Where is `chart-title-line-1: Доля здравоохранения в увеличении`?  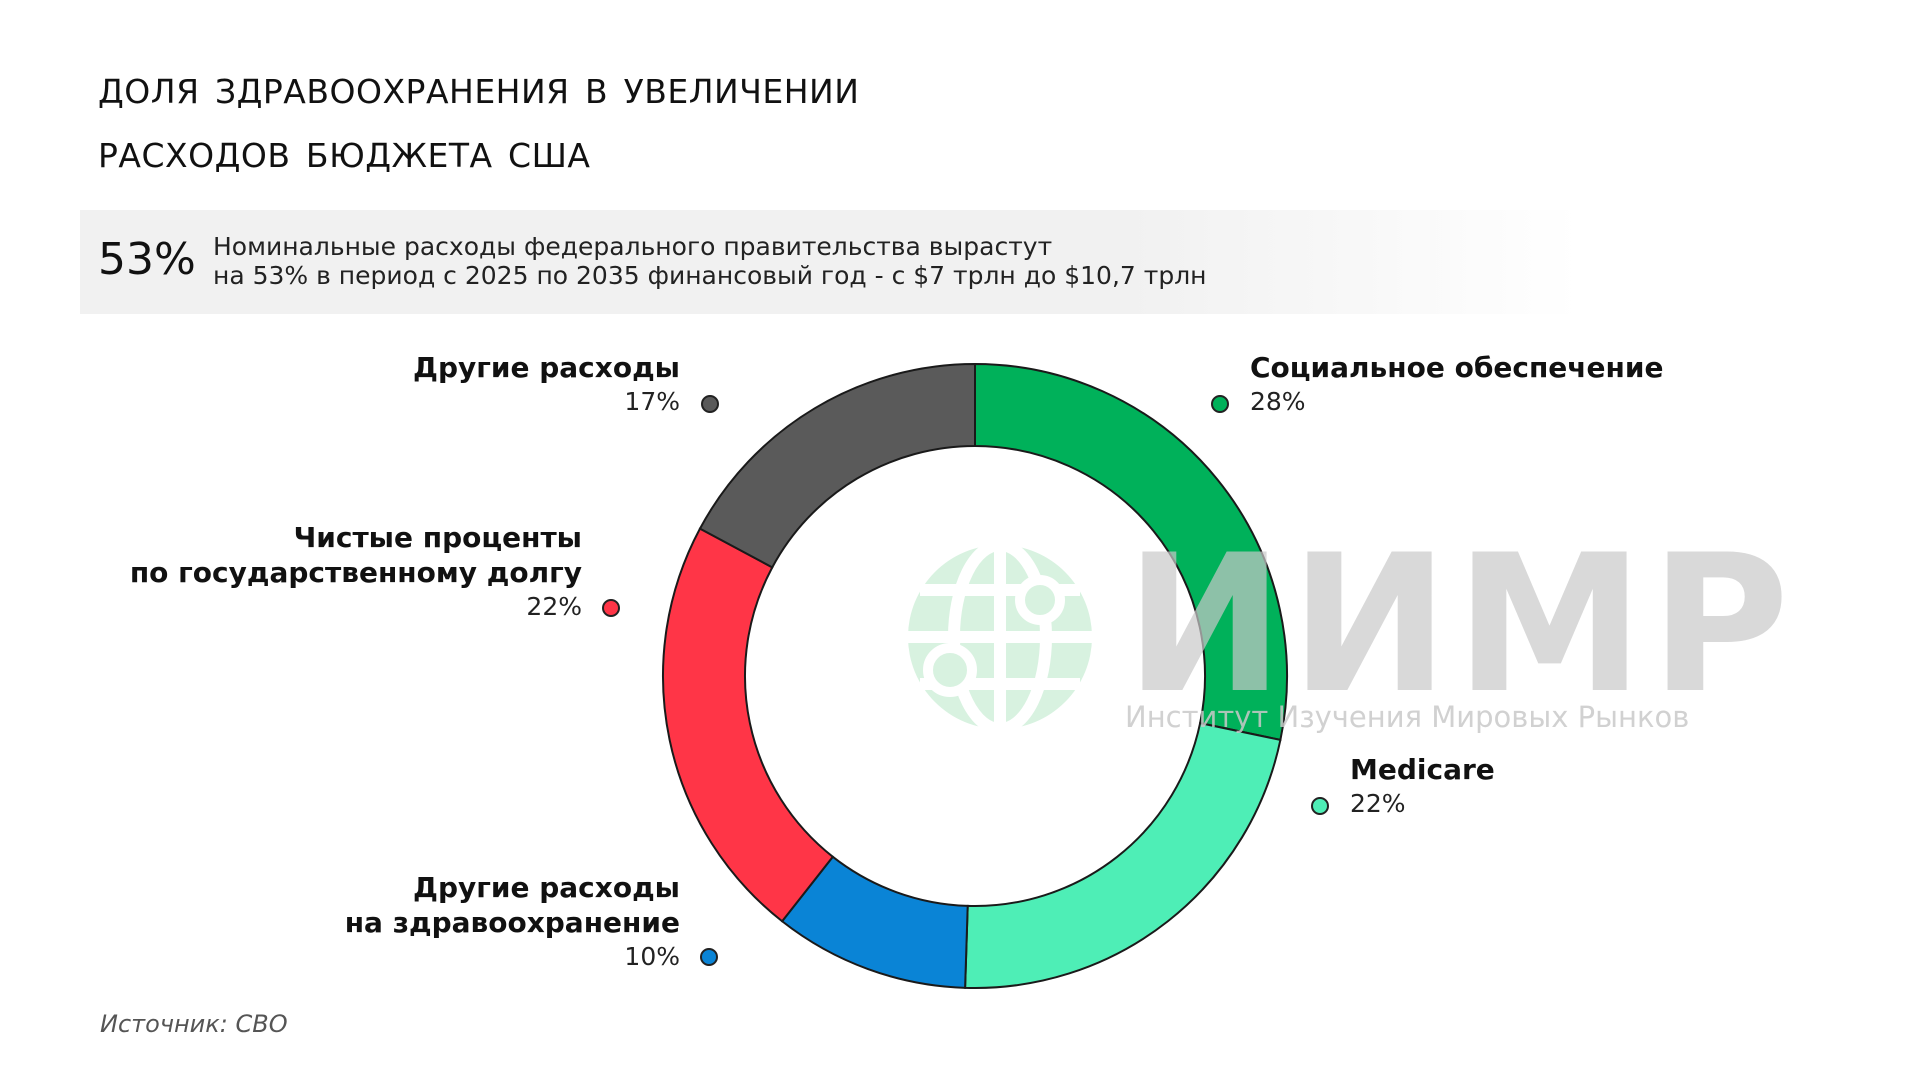
chart-title-line-1: Доля здравоохранения в увеличении is located at coordinates (479, 87).